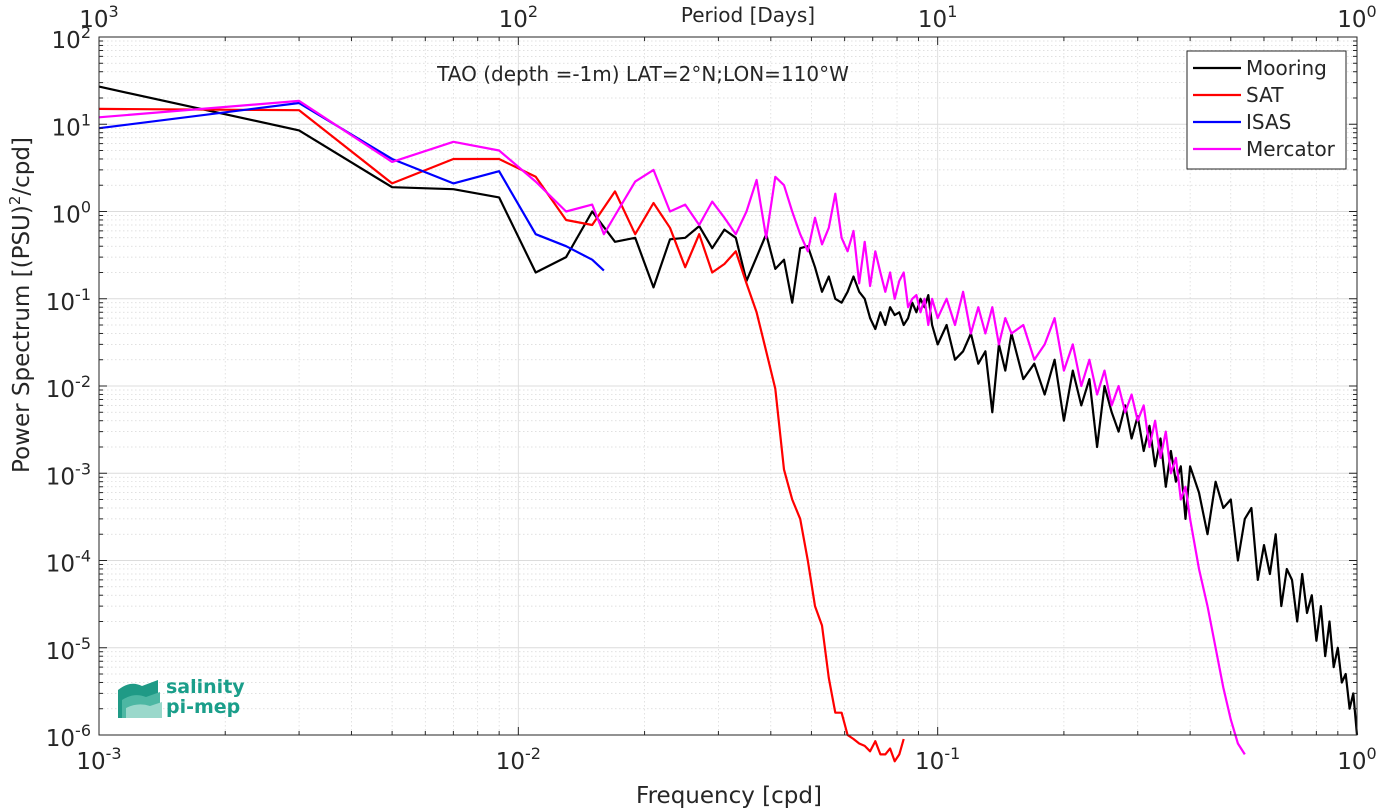 This screenshot has width=1383, height=809. I want to click on x-tick-label: 10⁻³, so click(98, 759).